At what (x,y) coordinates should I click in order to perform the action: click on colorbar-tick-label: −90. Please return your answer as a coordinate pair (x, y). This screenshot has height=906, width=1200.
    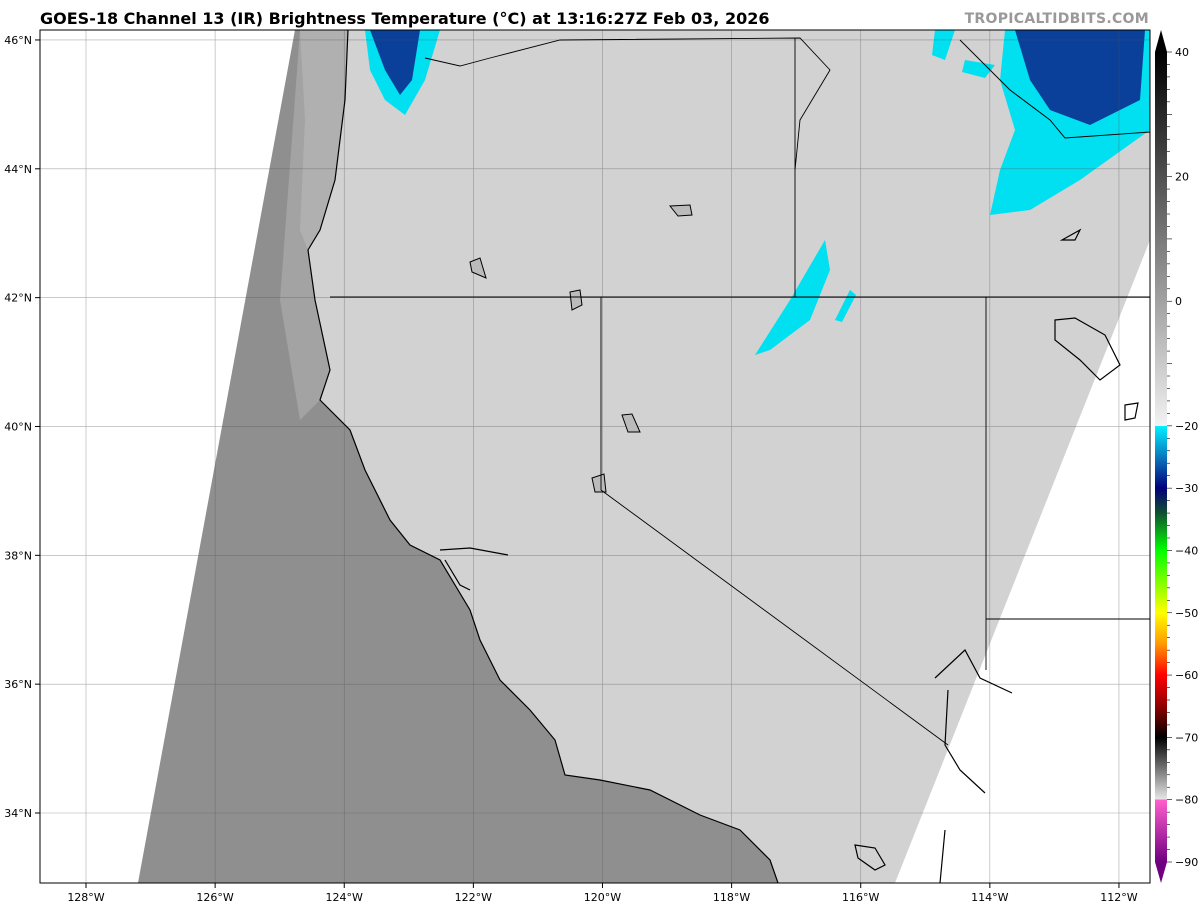
    Looking at the image, I should click on (1186, 862).